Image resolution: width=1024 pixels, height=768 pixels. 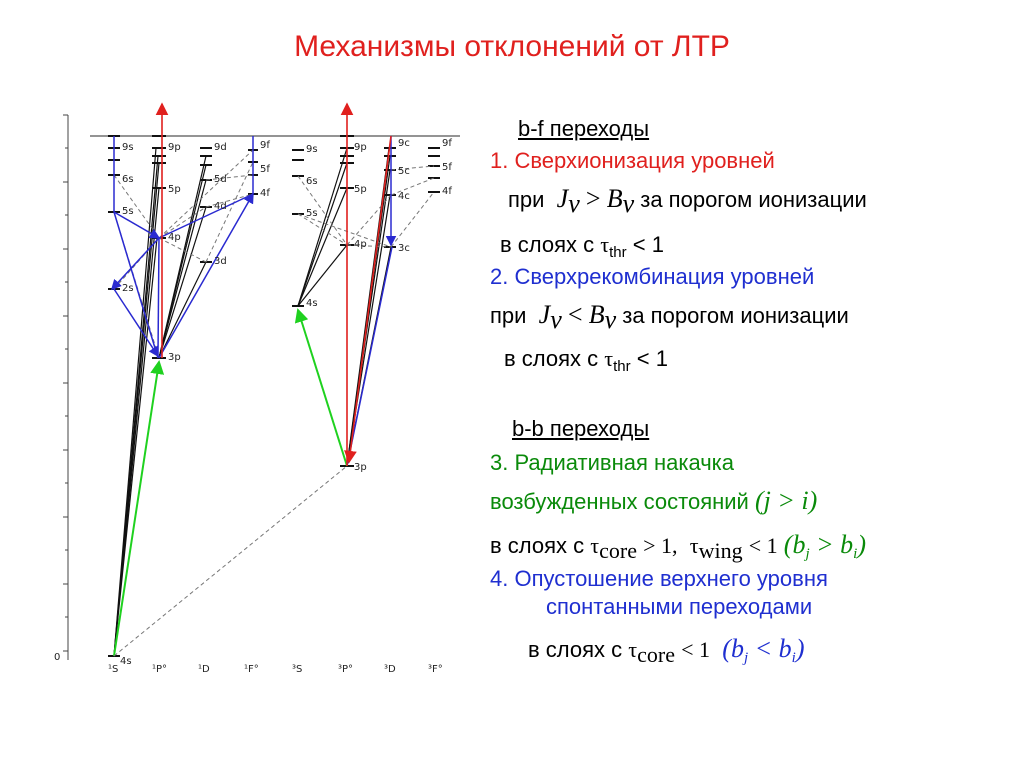 I want to click on item1-layers: в слоях с τthr < 1, so click(x=582, y=246).